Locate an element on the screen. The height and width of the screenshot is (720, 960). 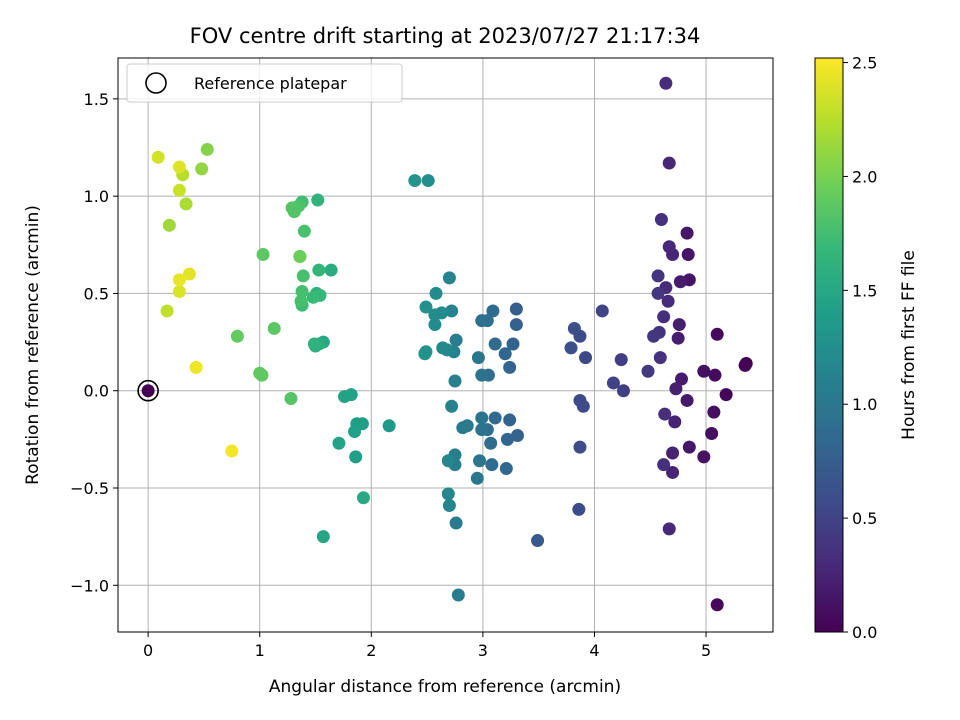
legend-box is located at coordinates (264, 83).